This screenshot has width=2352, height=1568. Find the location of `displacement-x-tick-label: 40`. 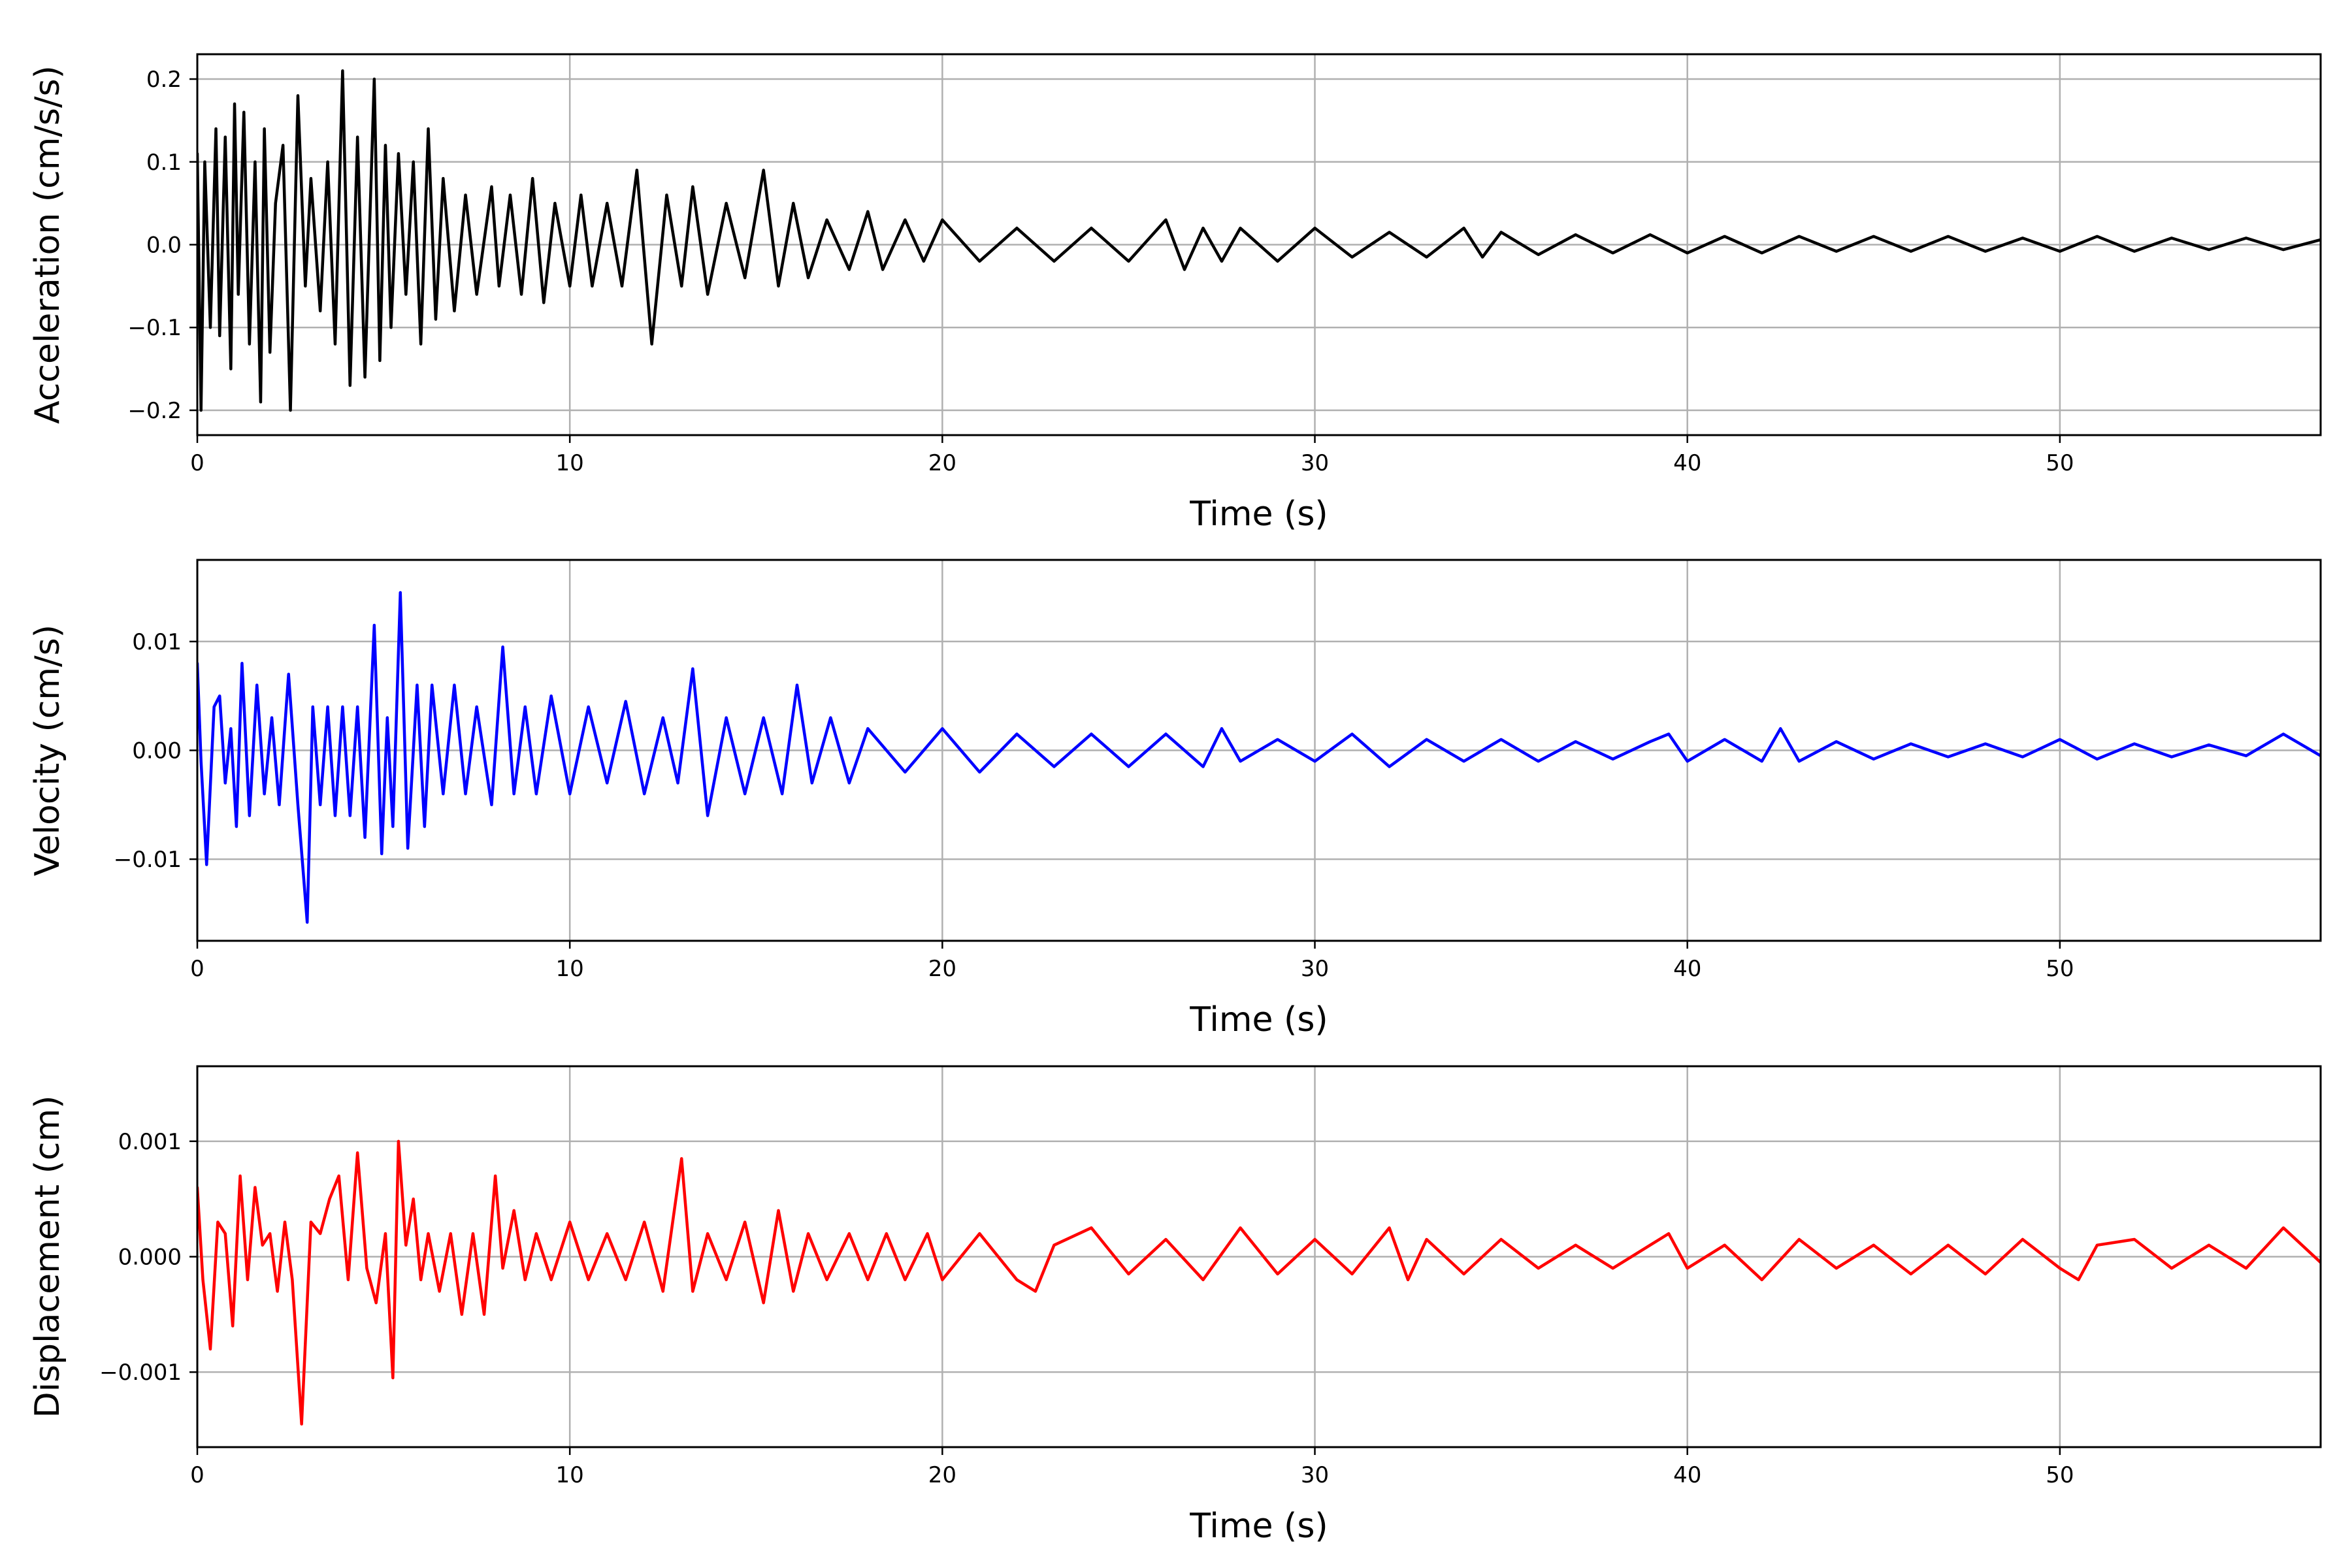

displacement-x-tick-label: 40 is located at coordinates (1687, 1475).